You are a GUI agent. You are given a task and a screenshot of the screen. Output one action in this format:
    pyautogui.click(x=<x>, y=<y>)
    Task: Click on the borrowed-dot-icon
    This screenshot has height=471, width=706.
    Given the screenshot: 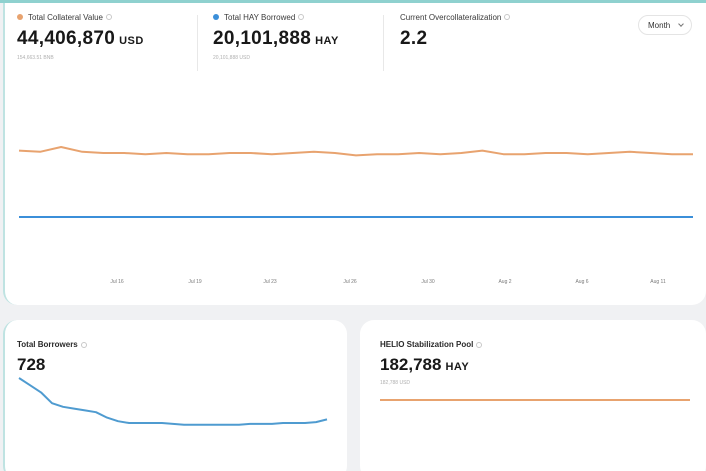 What is the action you would take?
    pyautogui.click(x=216, y=17)
    